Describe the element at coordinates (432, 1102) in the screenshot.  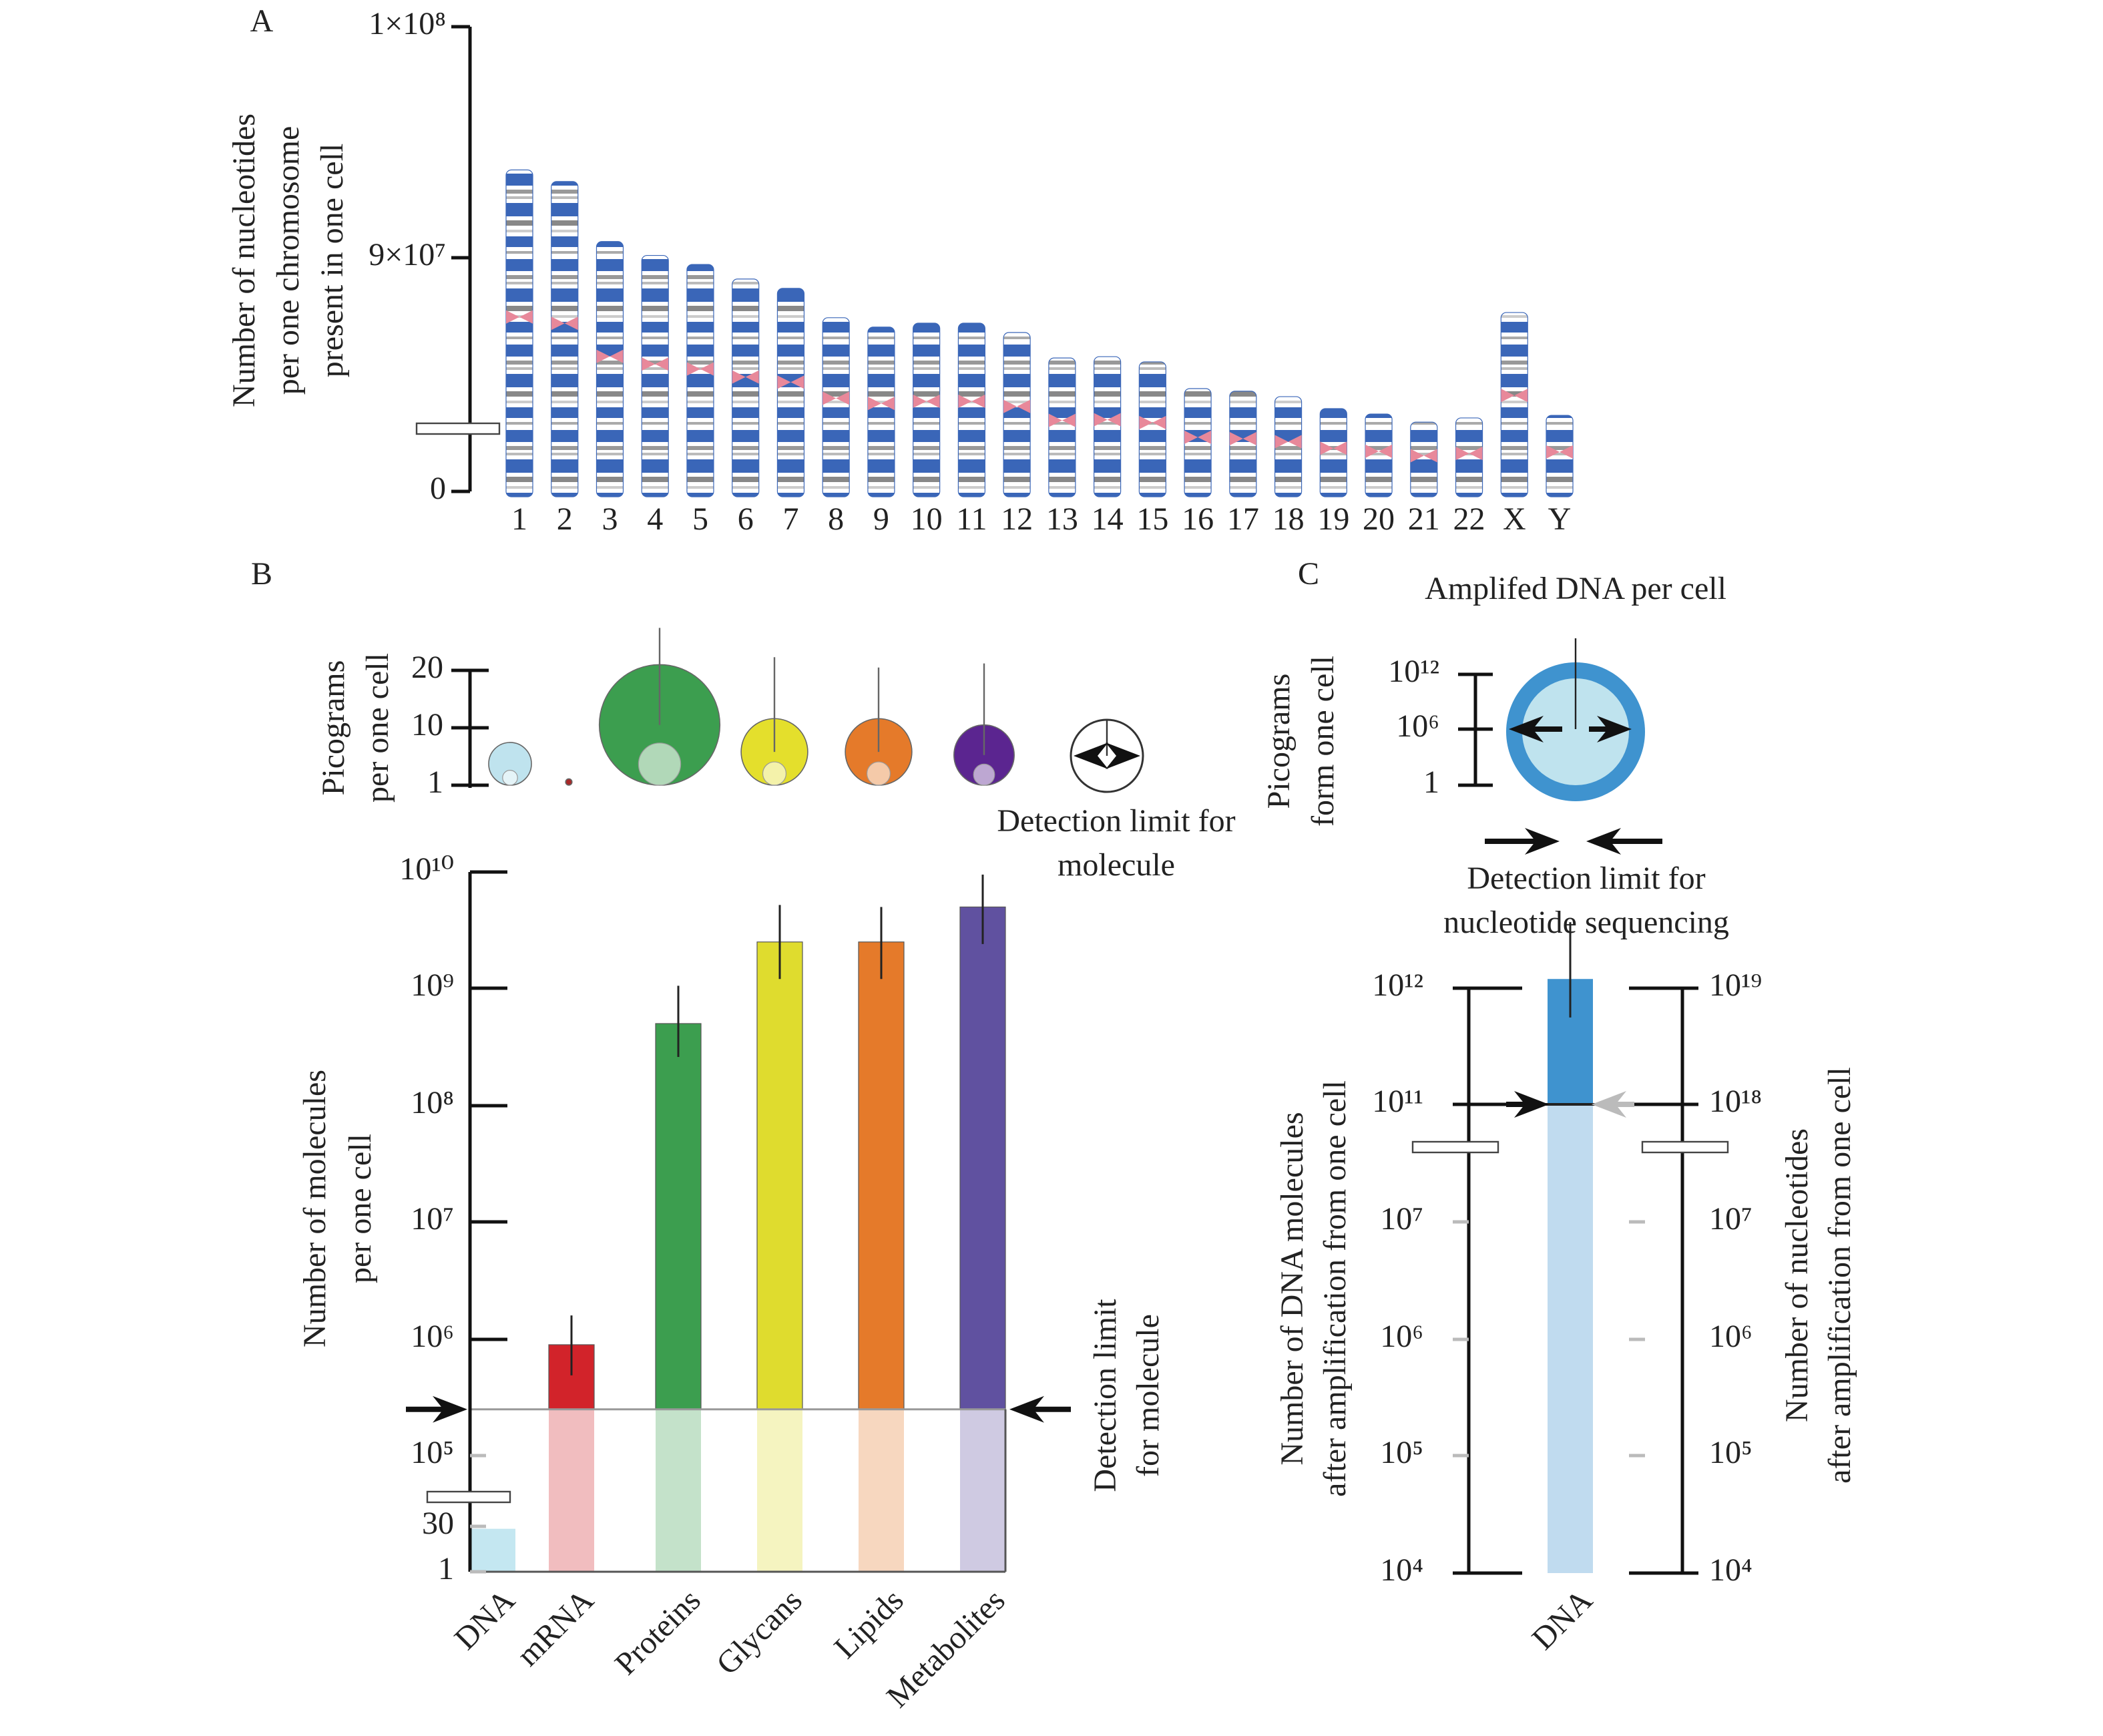
I see `y-tick-label: 10⁸` at that location.